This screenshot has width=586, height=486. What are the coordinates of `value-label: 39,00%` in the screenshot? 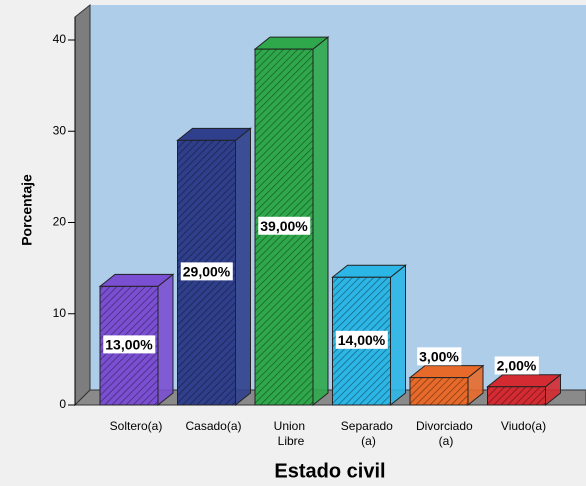 It's located at (284, 225).